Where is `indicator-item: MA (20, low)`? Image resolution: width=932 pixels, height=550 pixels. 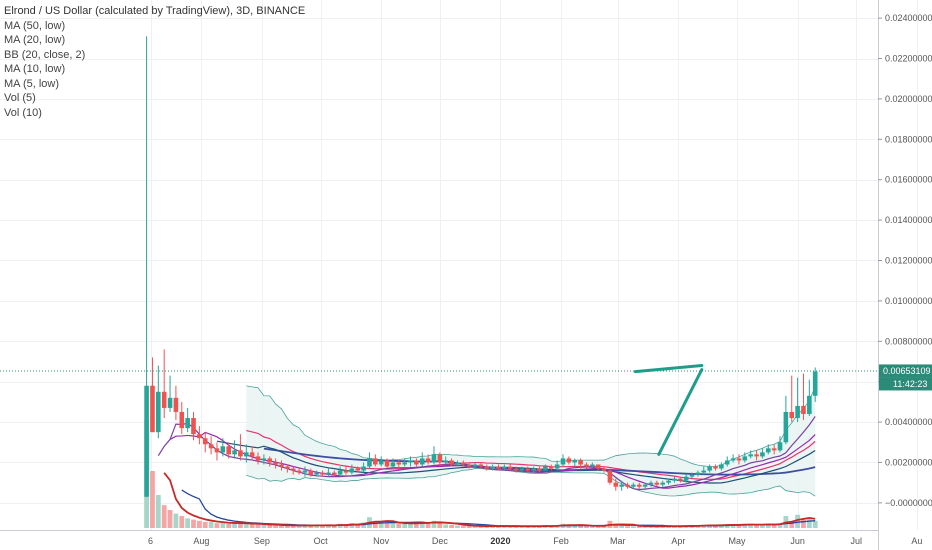 indicator-item: MA (20, low) is located at coordinates (35, 40).